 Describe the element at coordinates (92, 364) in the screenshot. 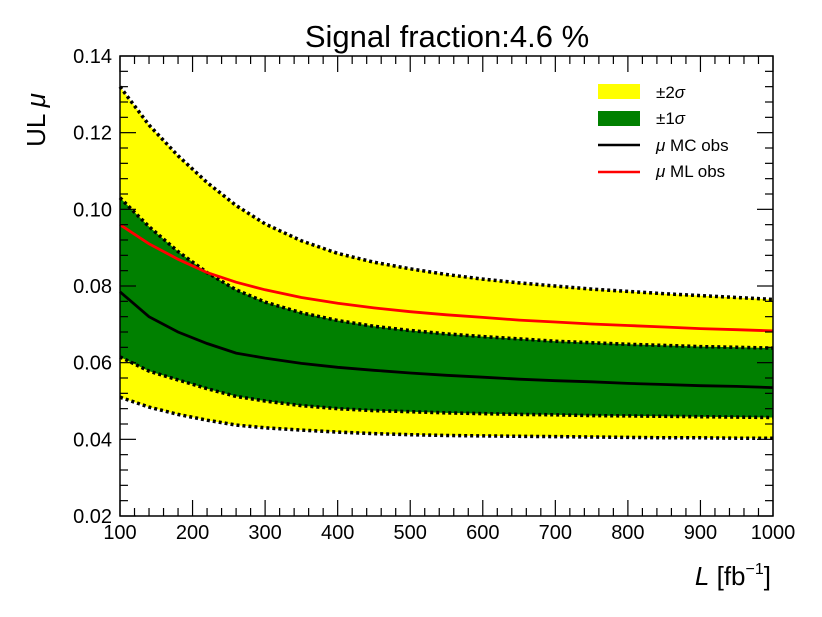

I see `y-tick-label: 0.06` at that location.